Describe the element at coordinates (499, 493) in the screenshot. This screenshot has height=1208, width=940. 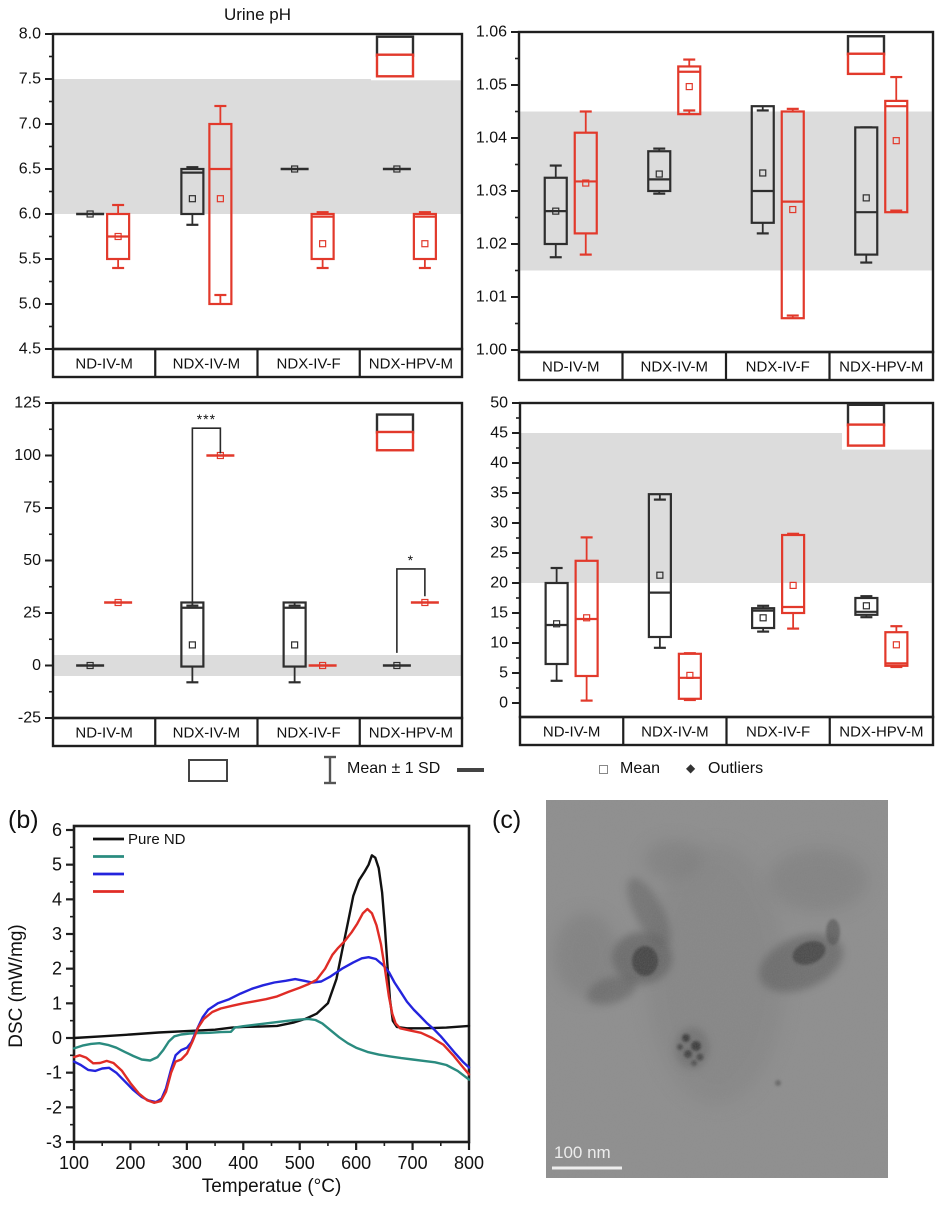
I see `y-tick-label: 35` at that location.